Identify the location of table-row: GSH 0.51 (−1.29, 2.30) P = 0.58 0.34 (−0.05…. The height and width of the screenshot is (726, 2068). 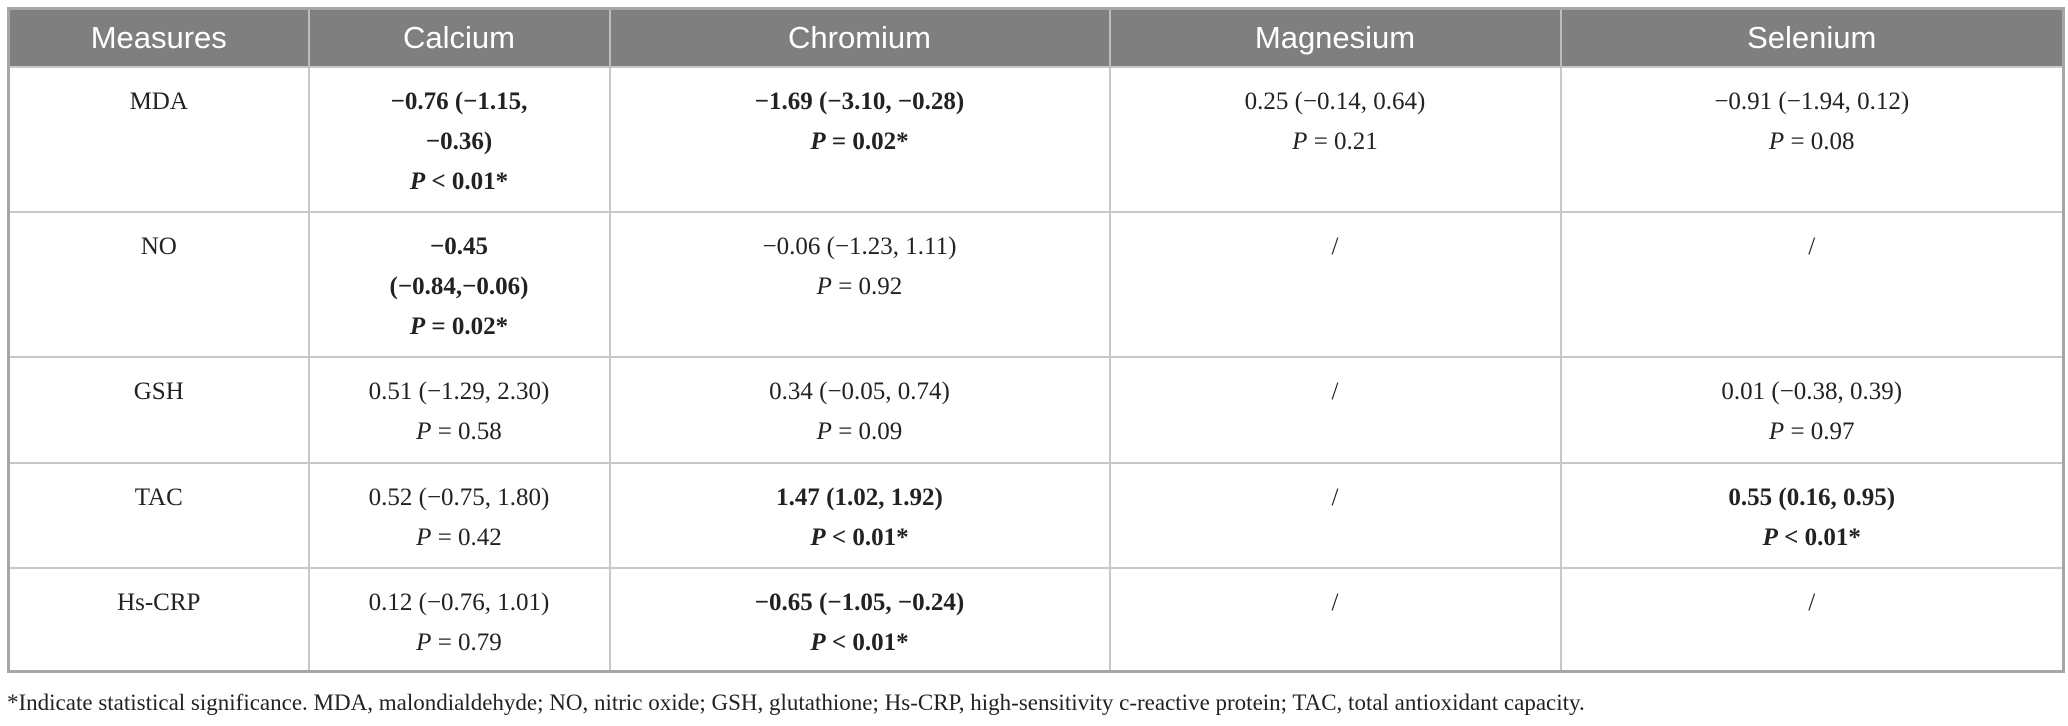
(1036, 410).